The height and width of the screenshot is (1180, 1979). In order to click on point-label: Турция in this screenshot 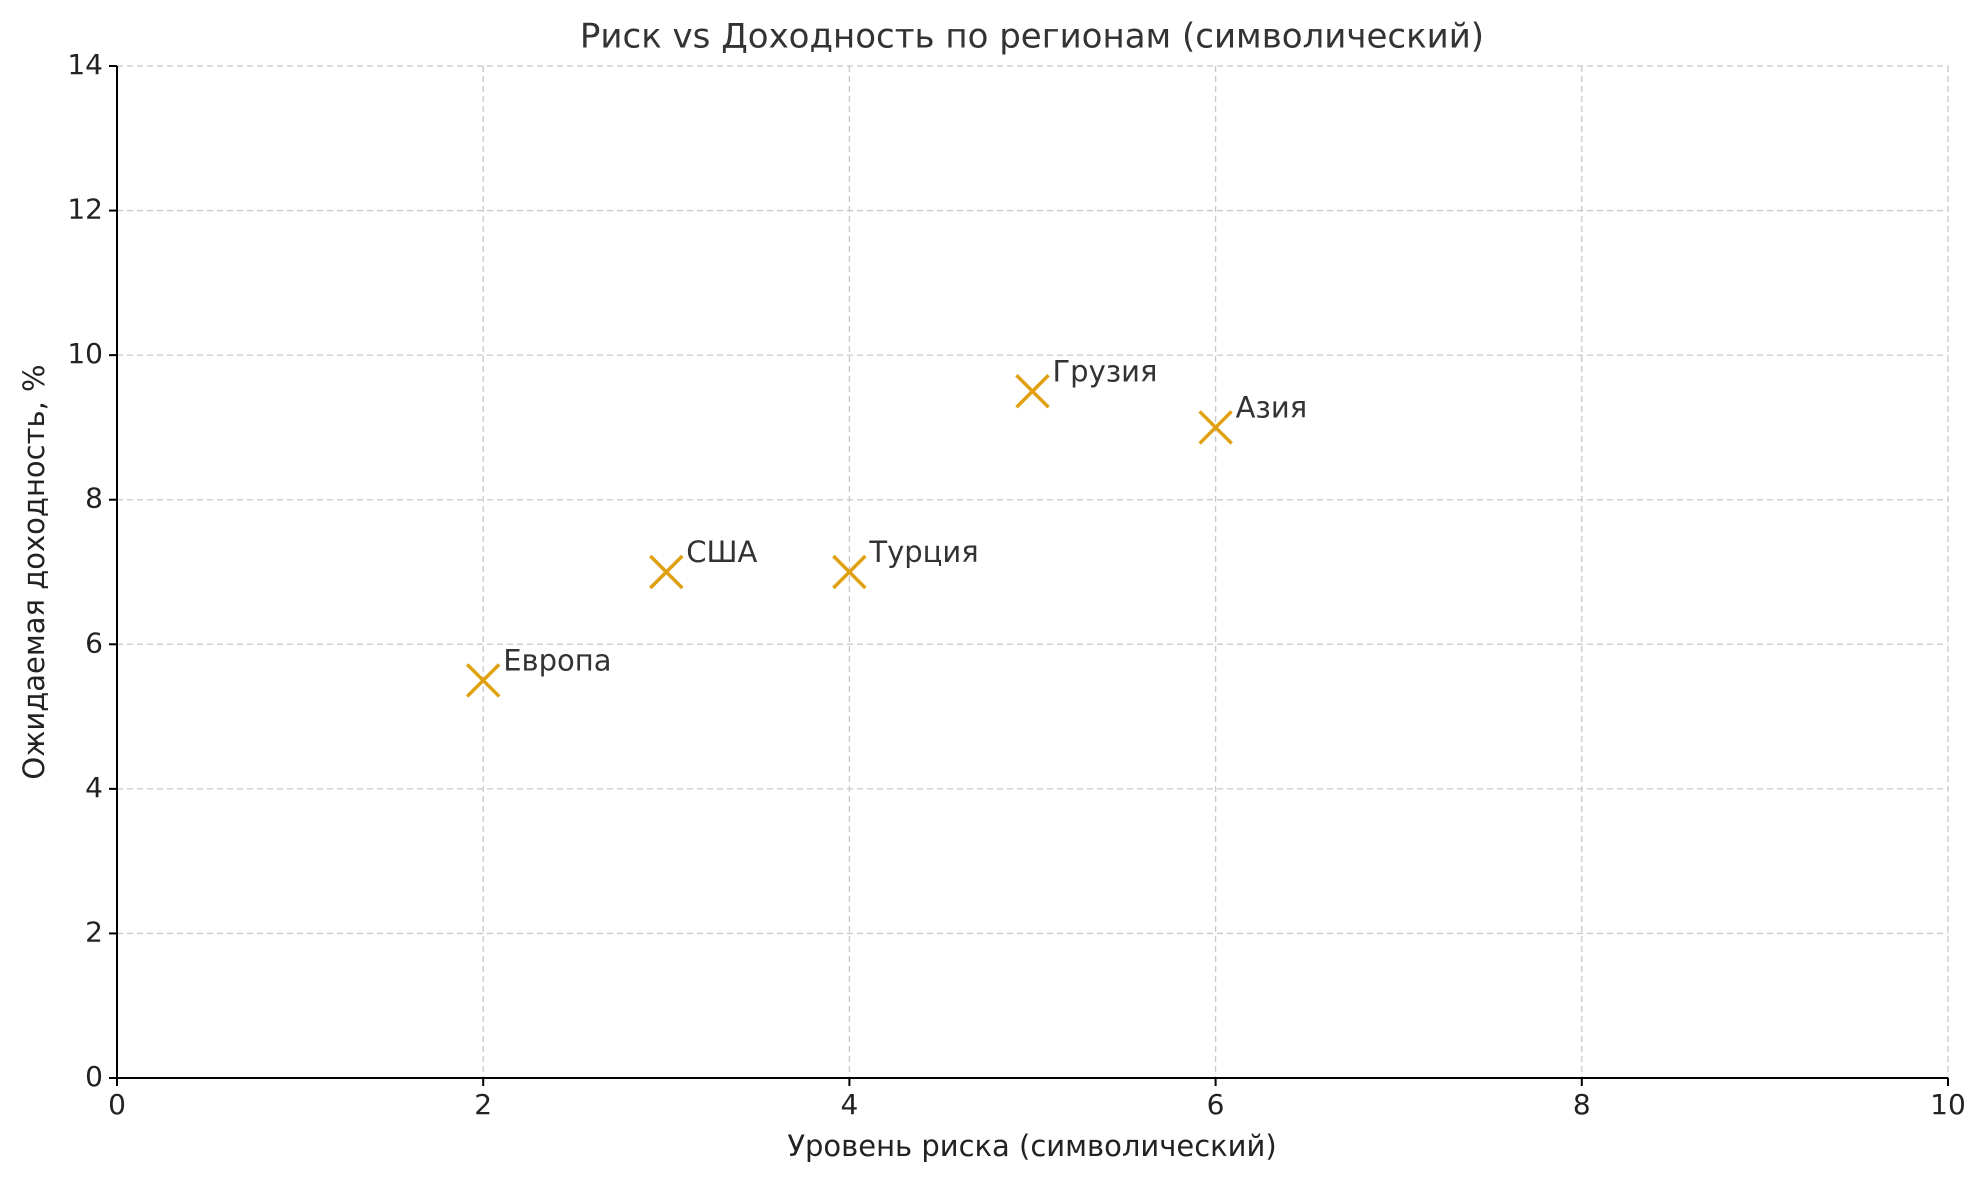, I will do `click(923, 552)`.